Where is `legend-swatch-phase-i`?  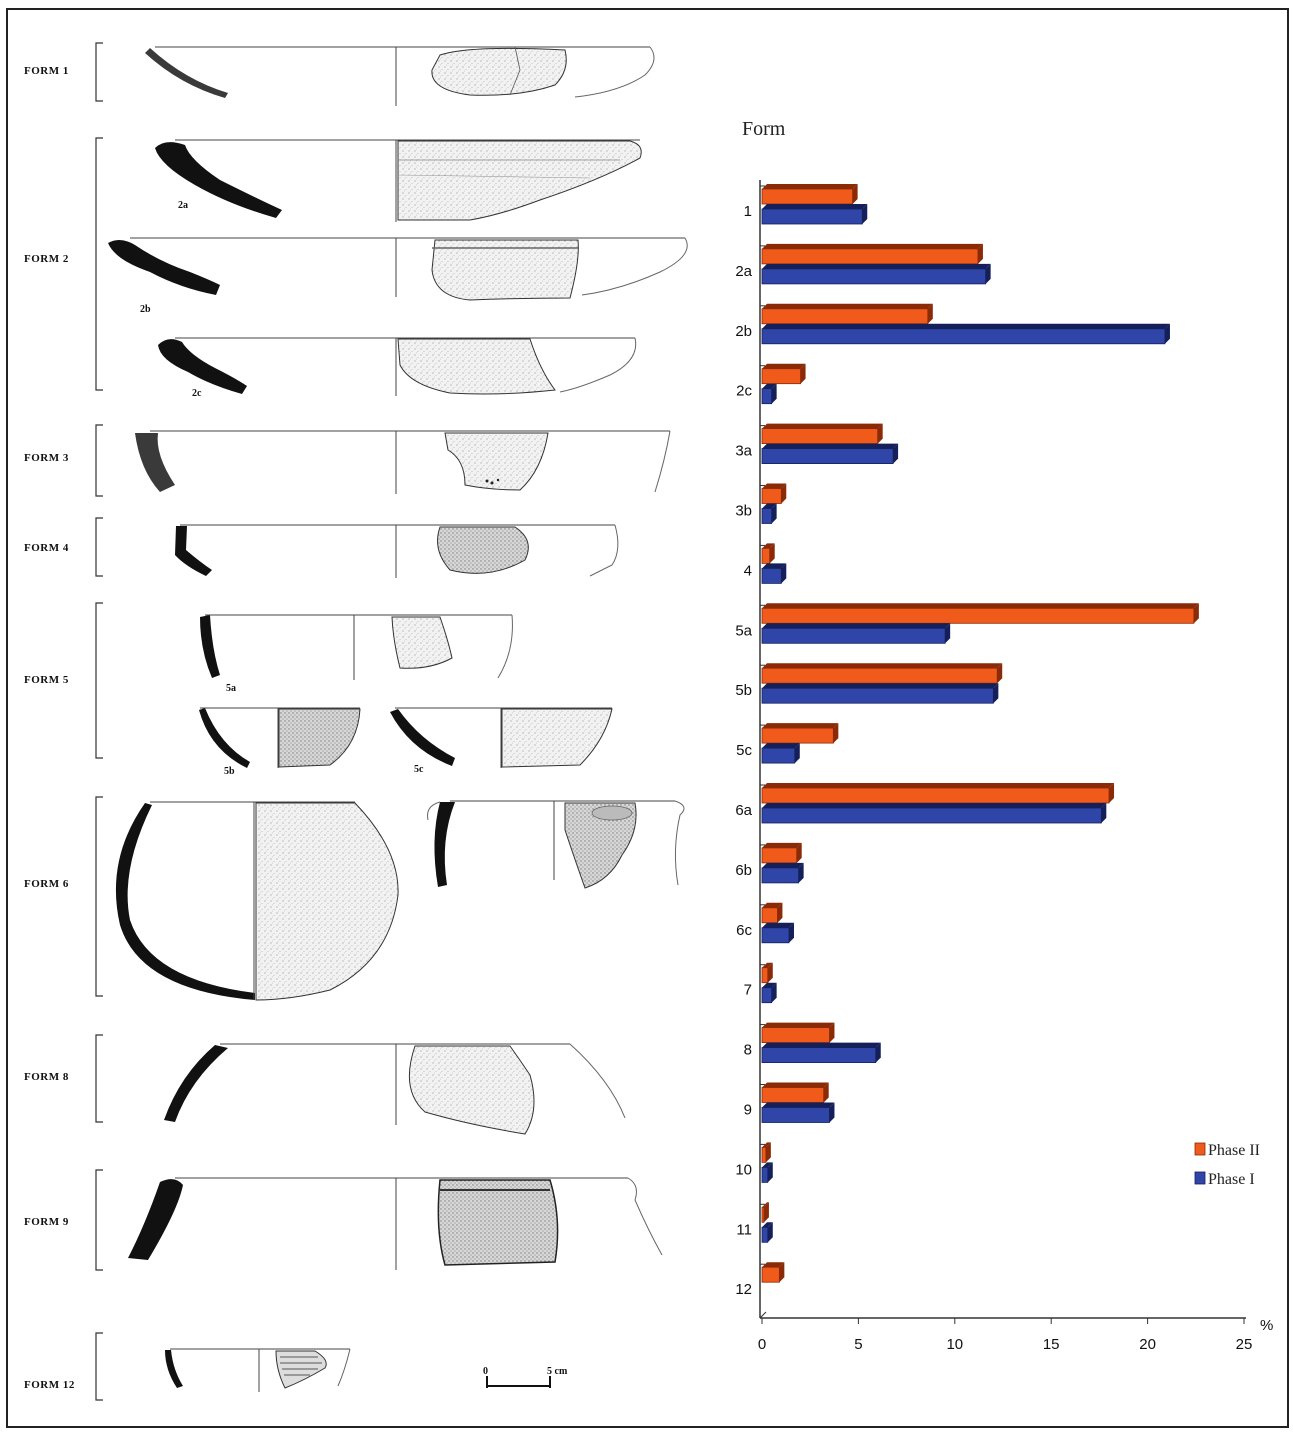 legend-swatch-phase-i is located at coordinates (1200, 1178).